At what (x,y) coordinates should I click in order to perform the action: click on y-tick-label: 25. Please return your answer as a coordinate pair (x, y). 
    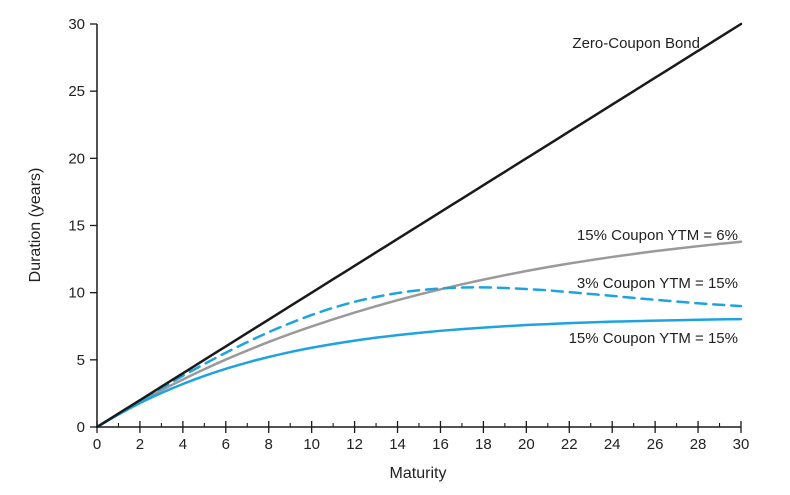
    Looking at the image, I should click on (76, 91).